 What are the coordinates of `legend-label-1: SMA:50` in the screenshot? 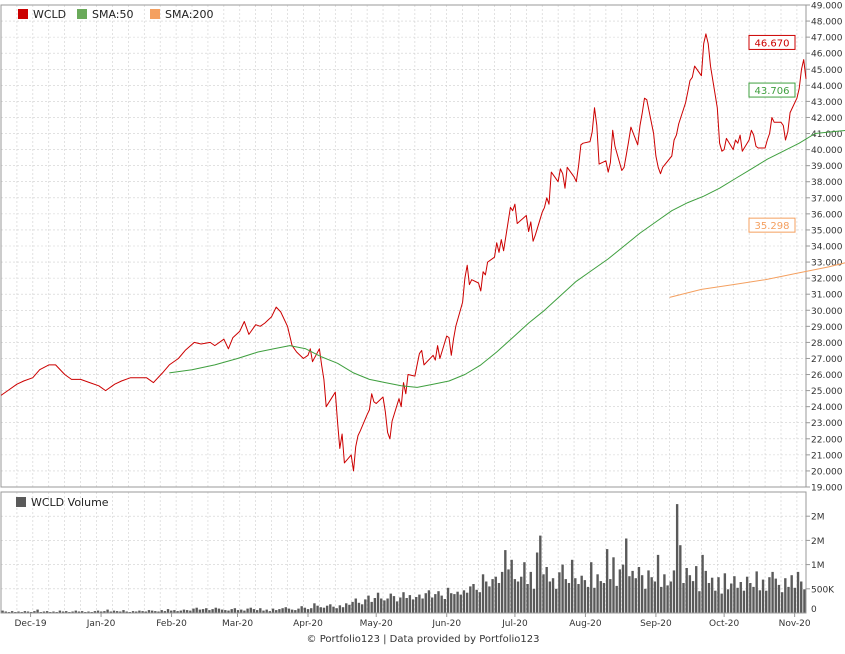 It's located at (113, 14).